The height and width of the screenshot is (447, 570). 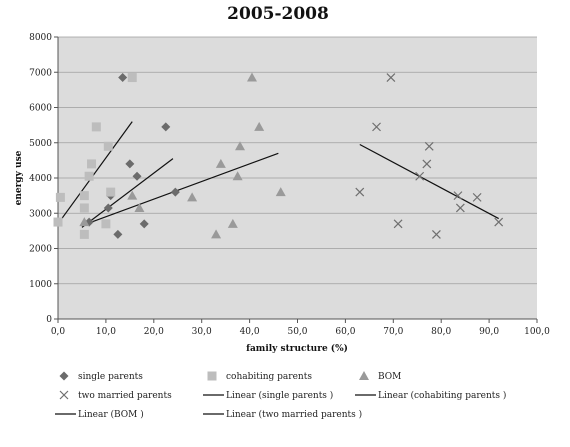 I want to click on y-tick-label: 2000, so click(x=40, y=250).